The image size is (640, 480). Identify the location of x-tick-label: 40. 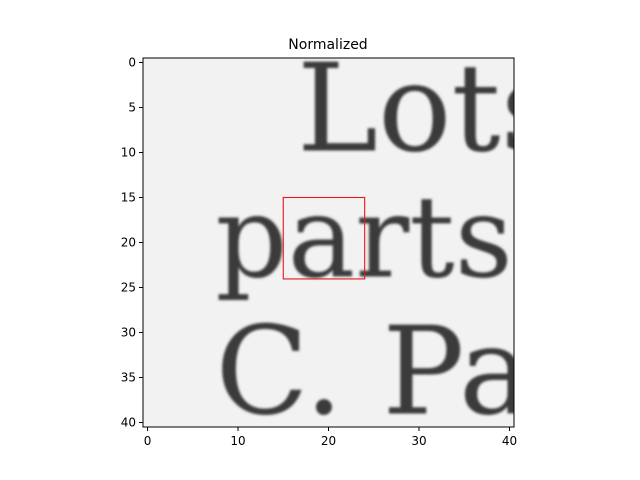
(509, 441).